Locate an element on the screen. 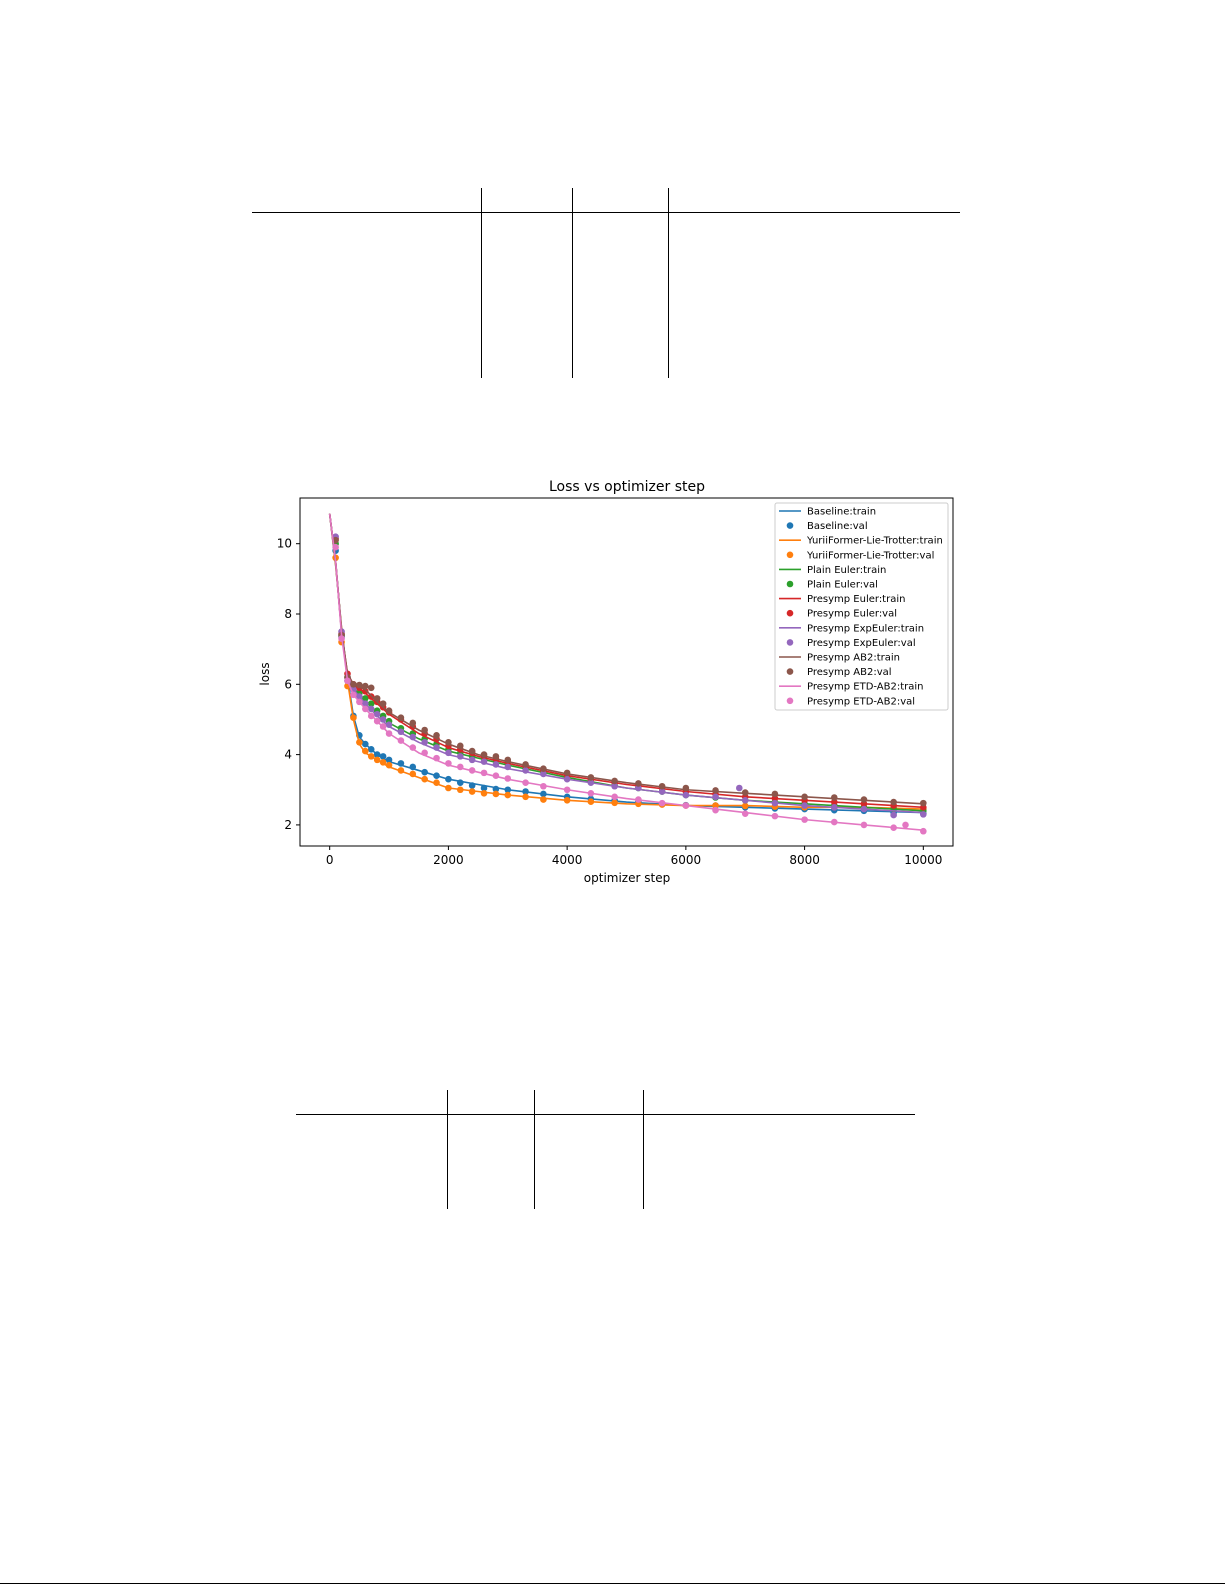 This screenshot has height=1585, width=1225. legend-label: Presymp Euler:val is located at coordinates (852, 614).